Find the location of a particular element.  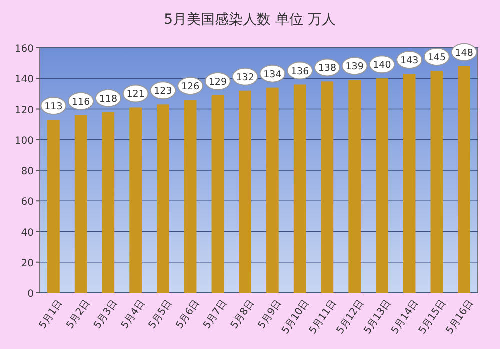

y-tick-label: 140 is located at coordinates (24, 80).